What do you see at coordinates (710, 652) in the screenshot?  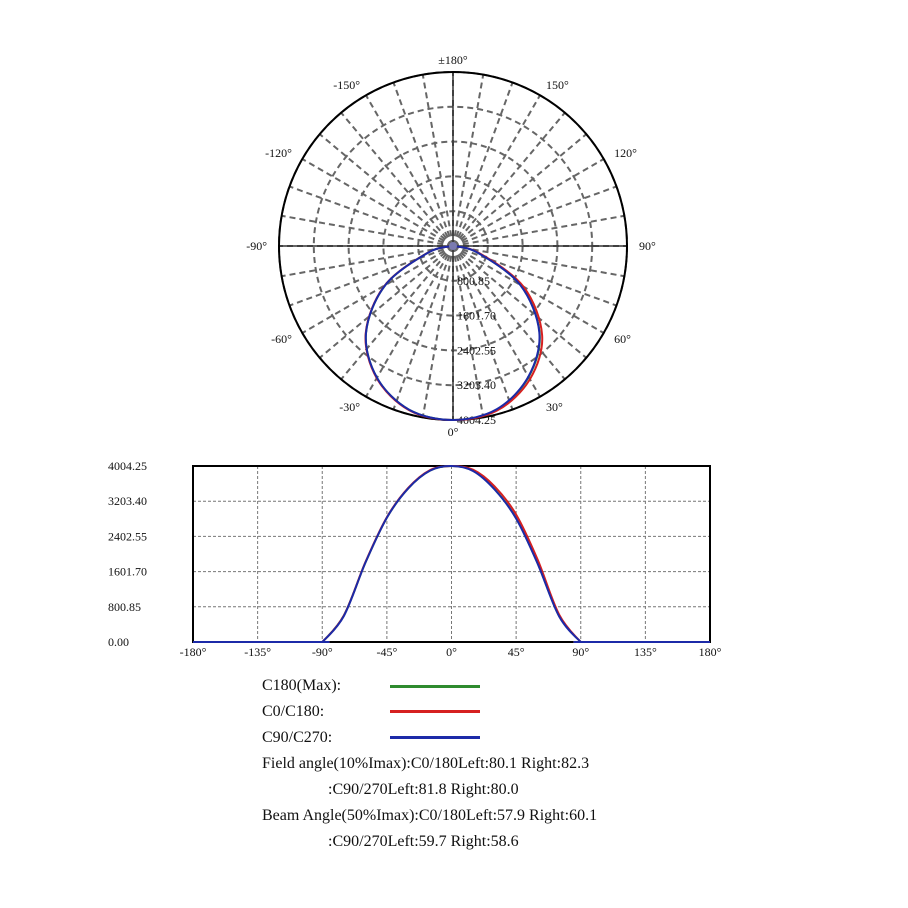 I see `cart-x-tick-label: 180°` at bounding box center [710, 652].